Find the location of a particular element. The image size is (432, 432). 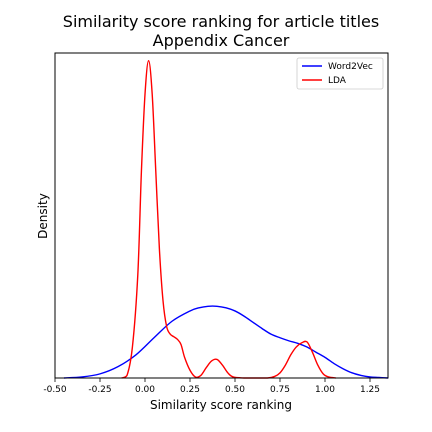

x-tick-label: -0.50 is located at coordinates (55, 390).